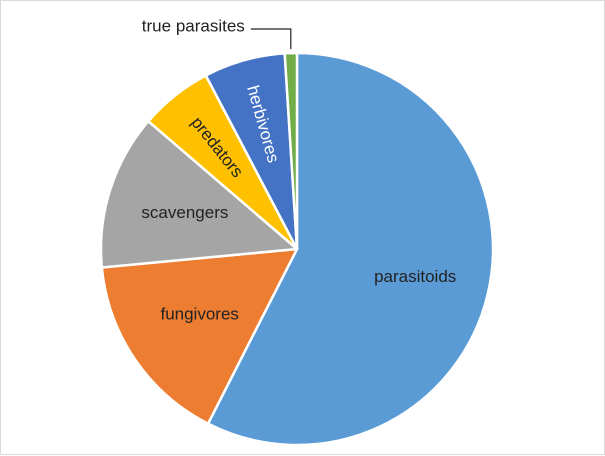  I want to click on slice-label-fungivores: fungivores, so click(199, 314).